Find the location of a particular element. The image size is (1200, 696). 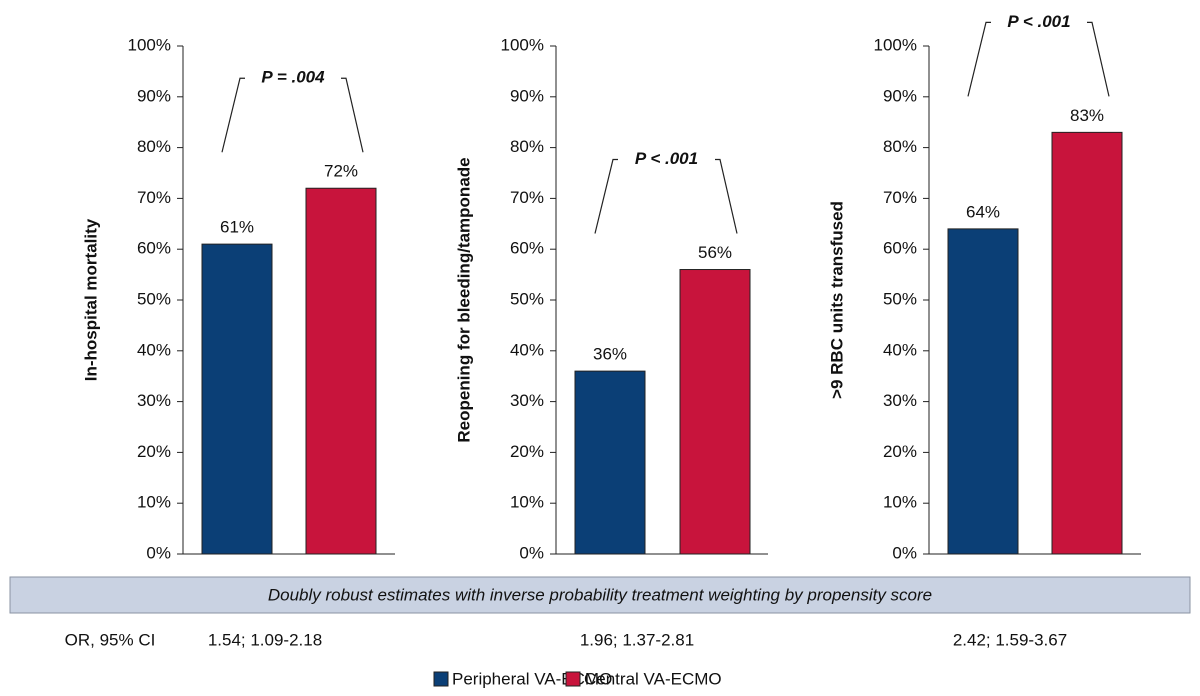

value-label: 36% is located at coordinates (610, 354).